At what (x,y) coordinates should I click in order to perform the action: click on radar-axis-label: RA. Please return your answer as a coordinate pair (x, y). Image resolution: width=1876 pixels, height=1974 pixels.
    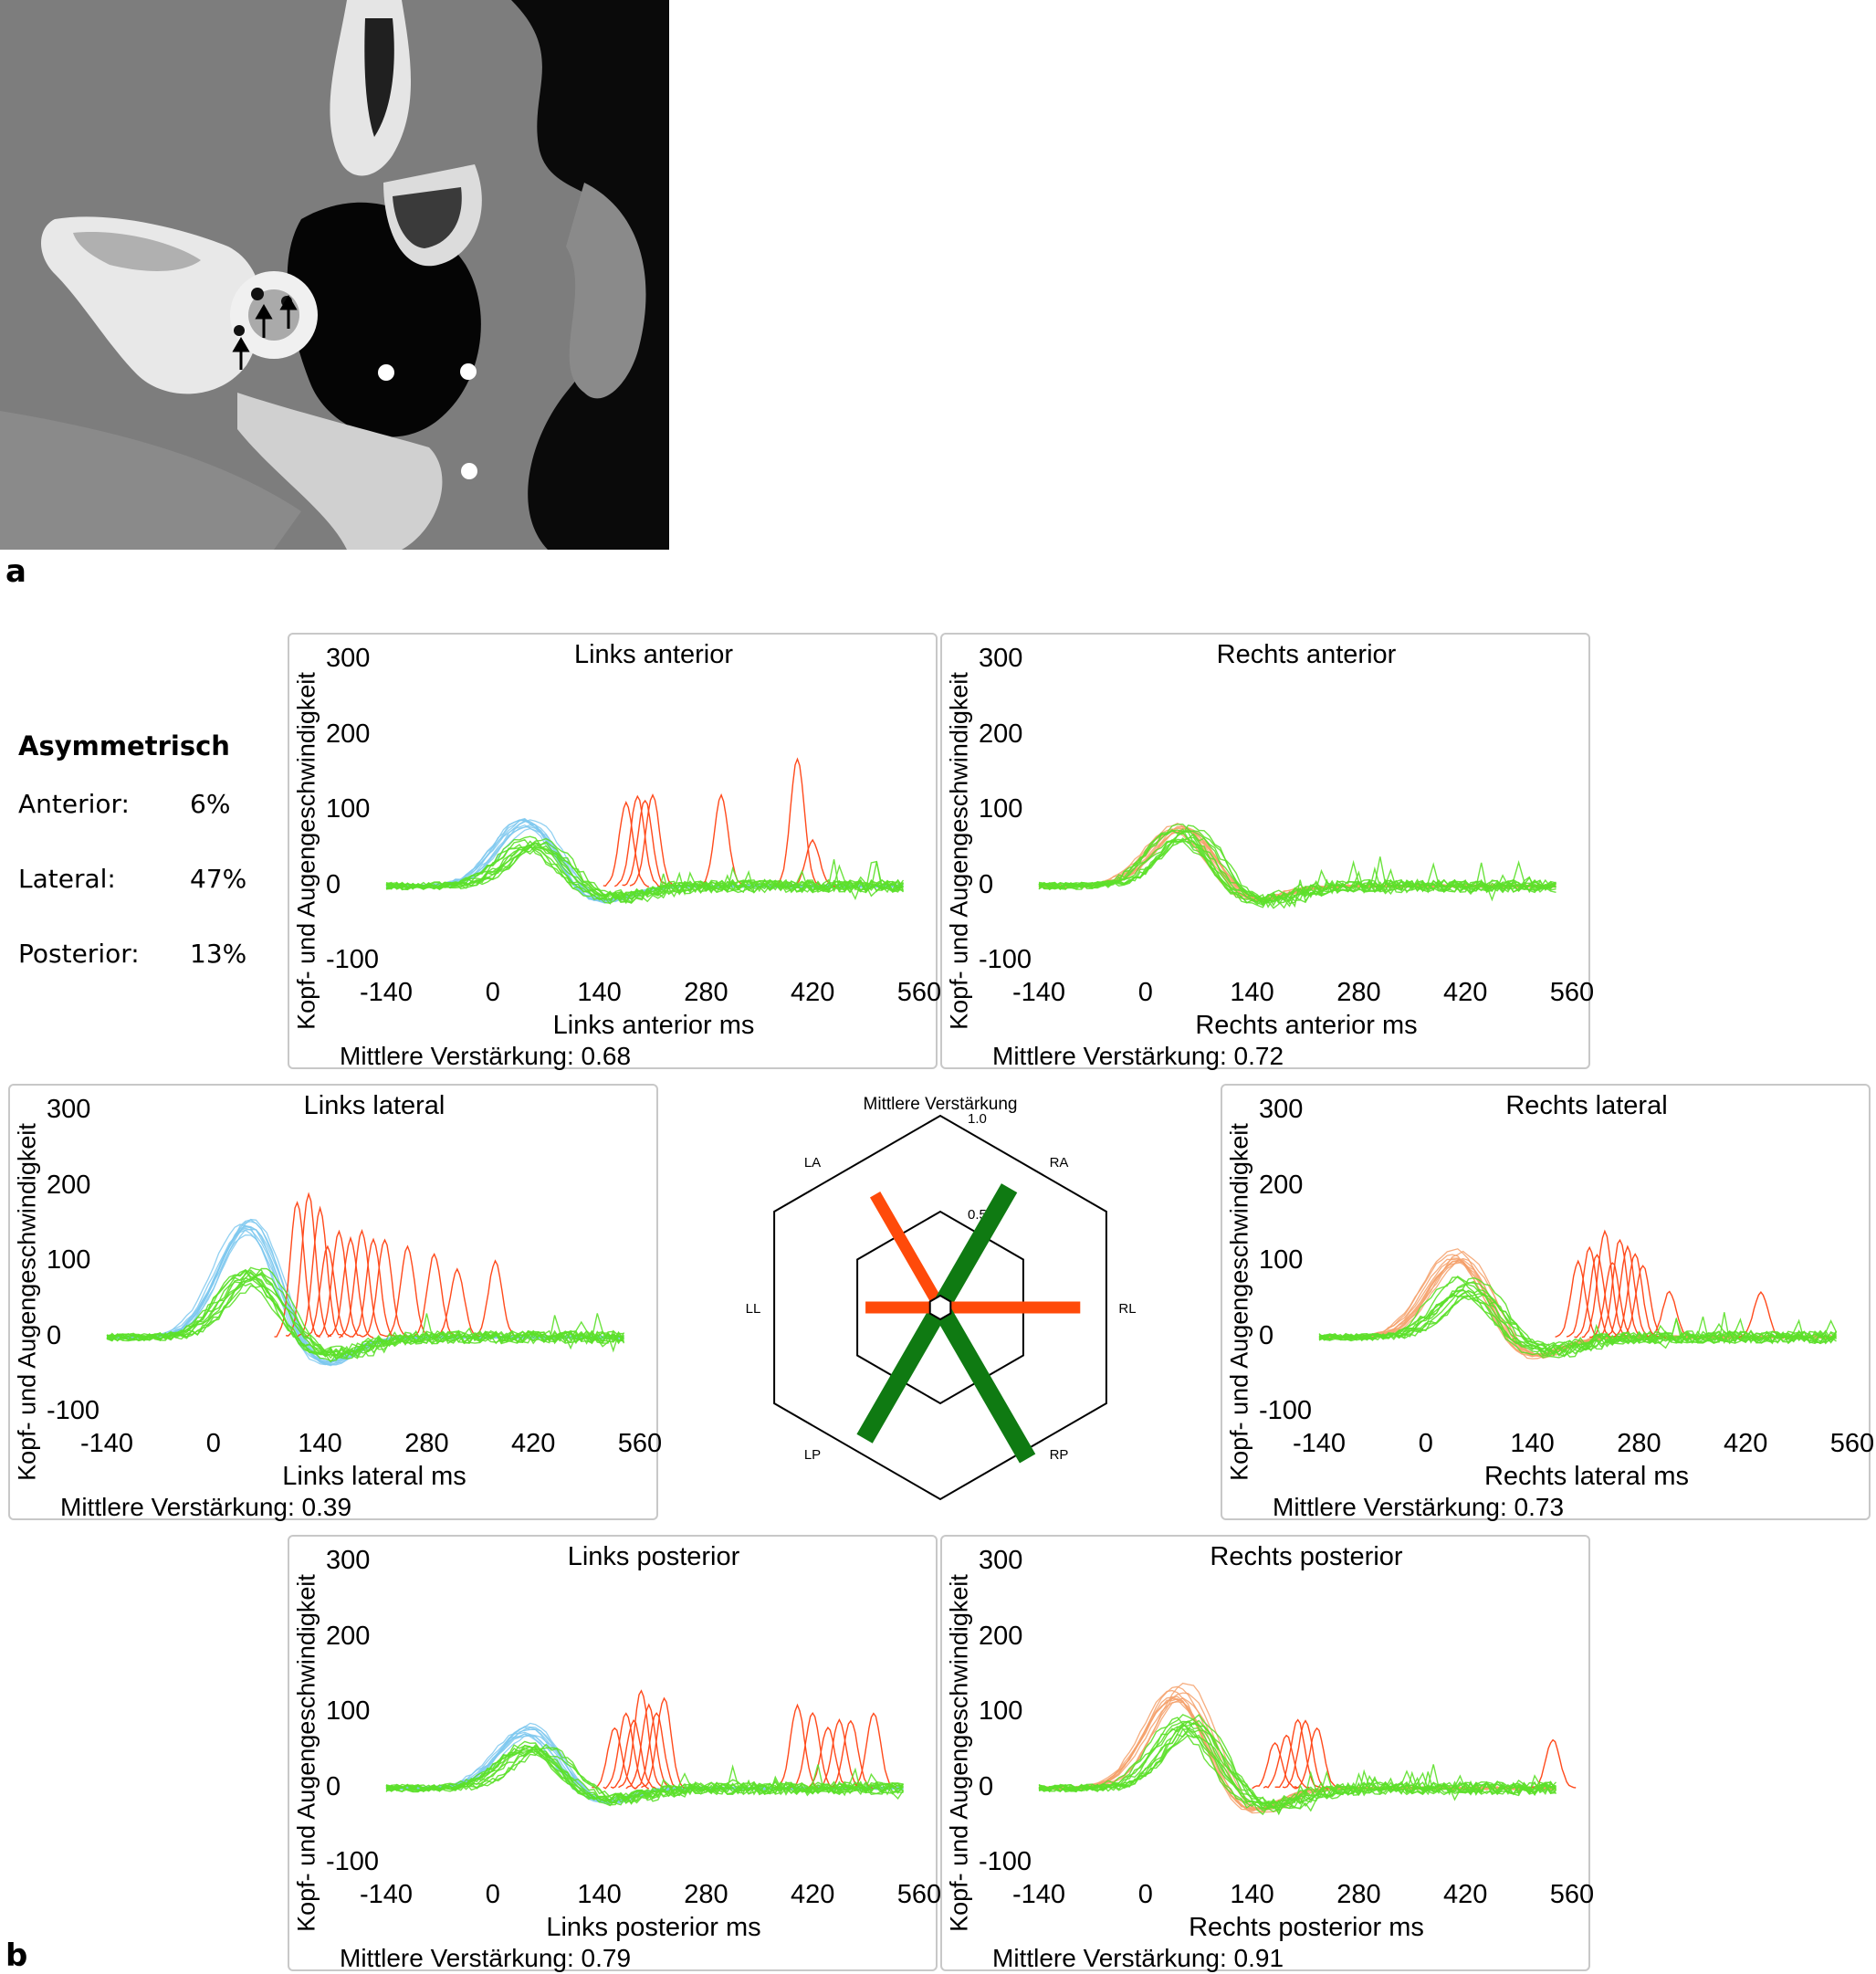
    Looking at the image, I should click on (1059, 1163).